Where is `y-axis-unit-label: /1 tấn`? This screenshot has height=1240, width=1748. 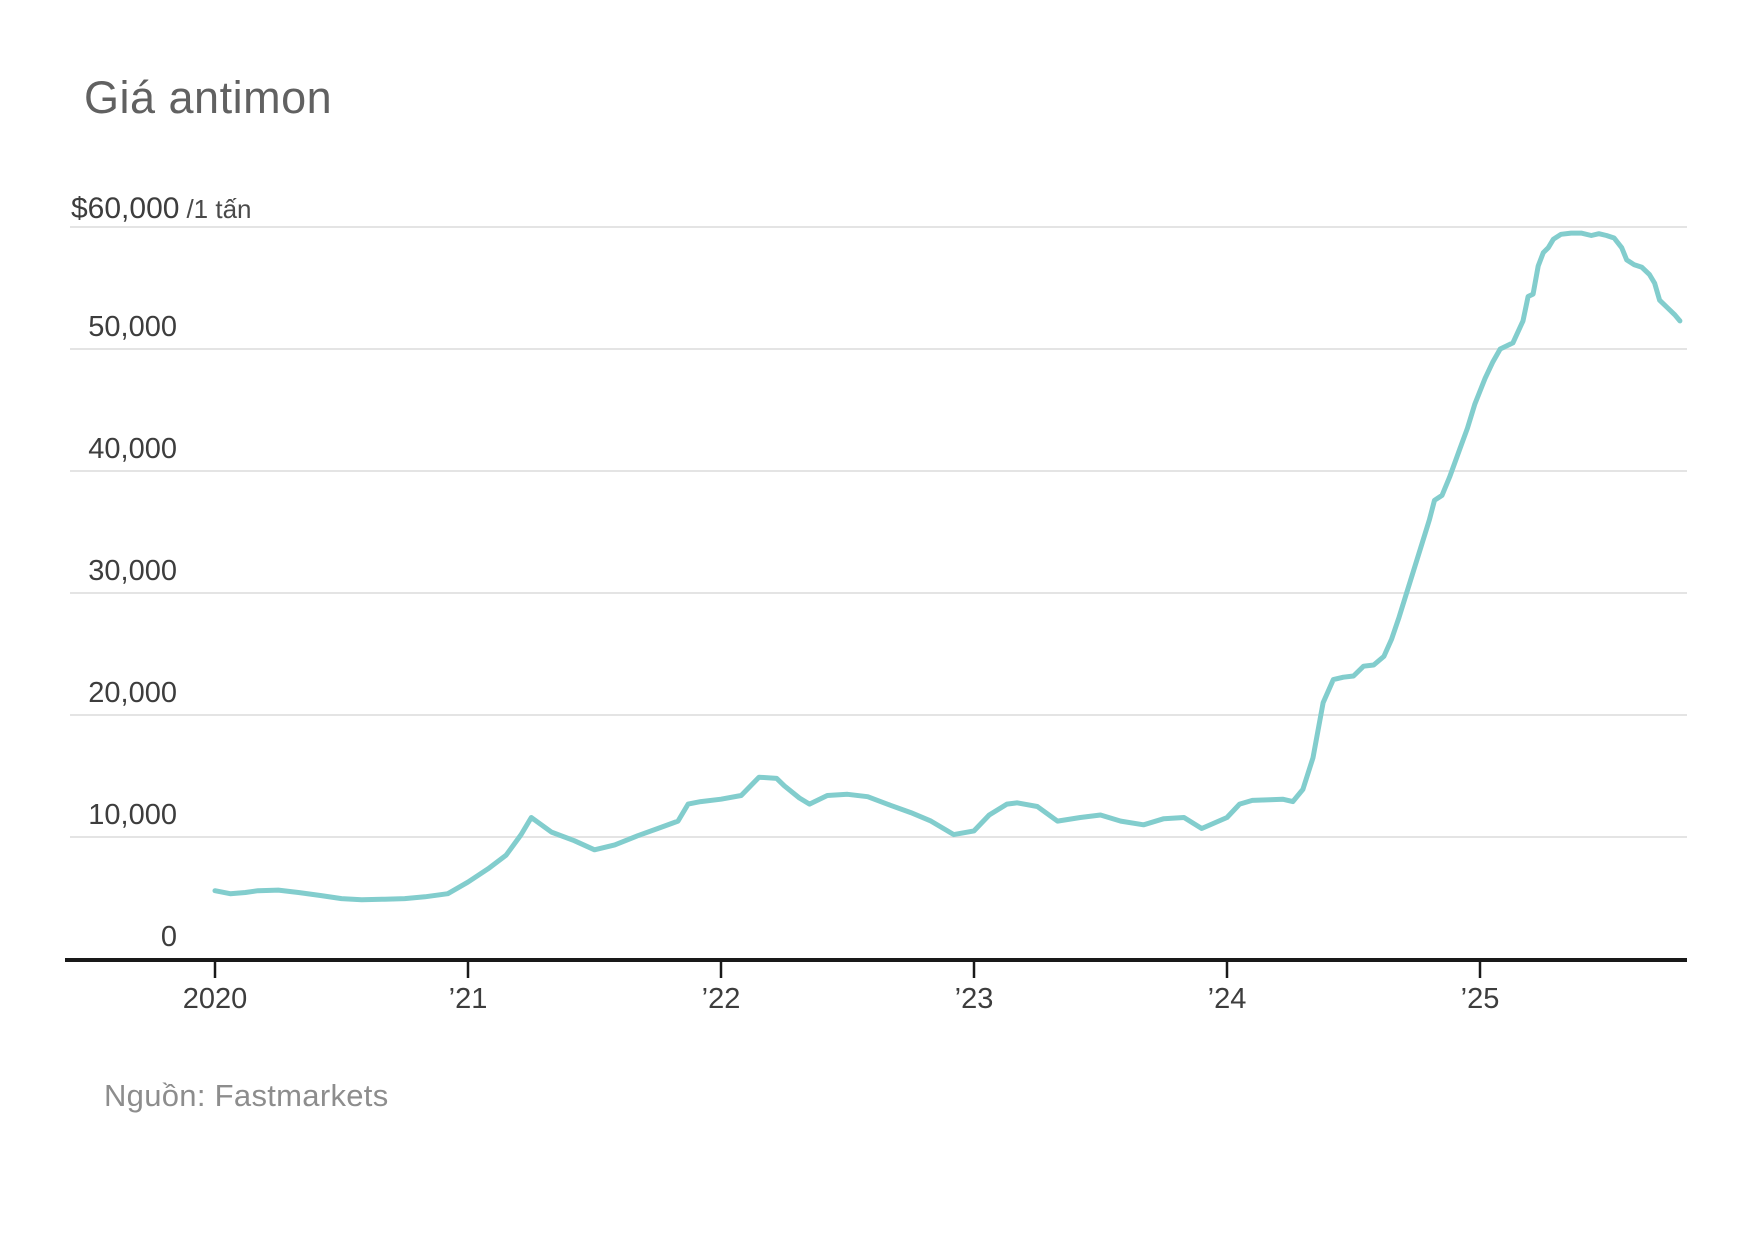
y-axis-unit-label: /1 tấn is located at coordinates (219, 209).